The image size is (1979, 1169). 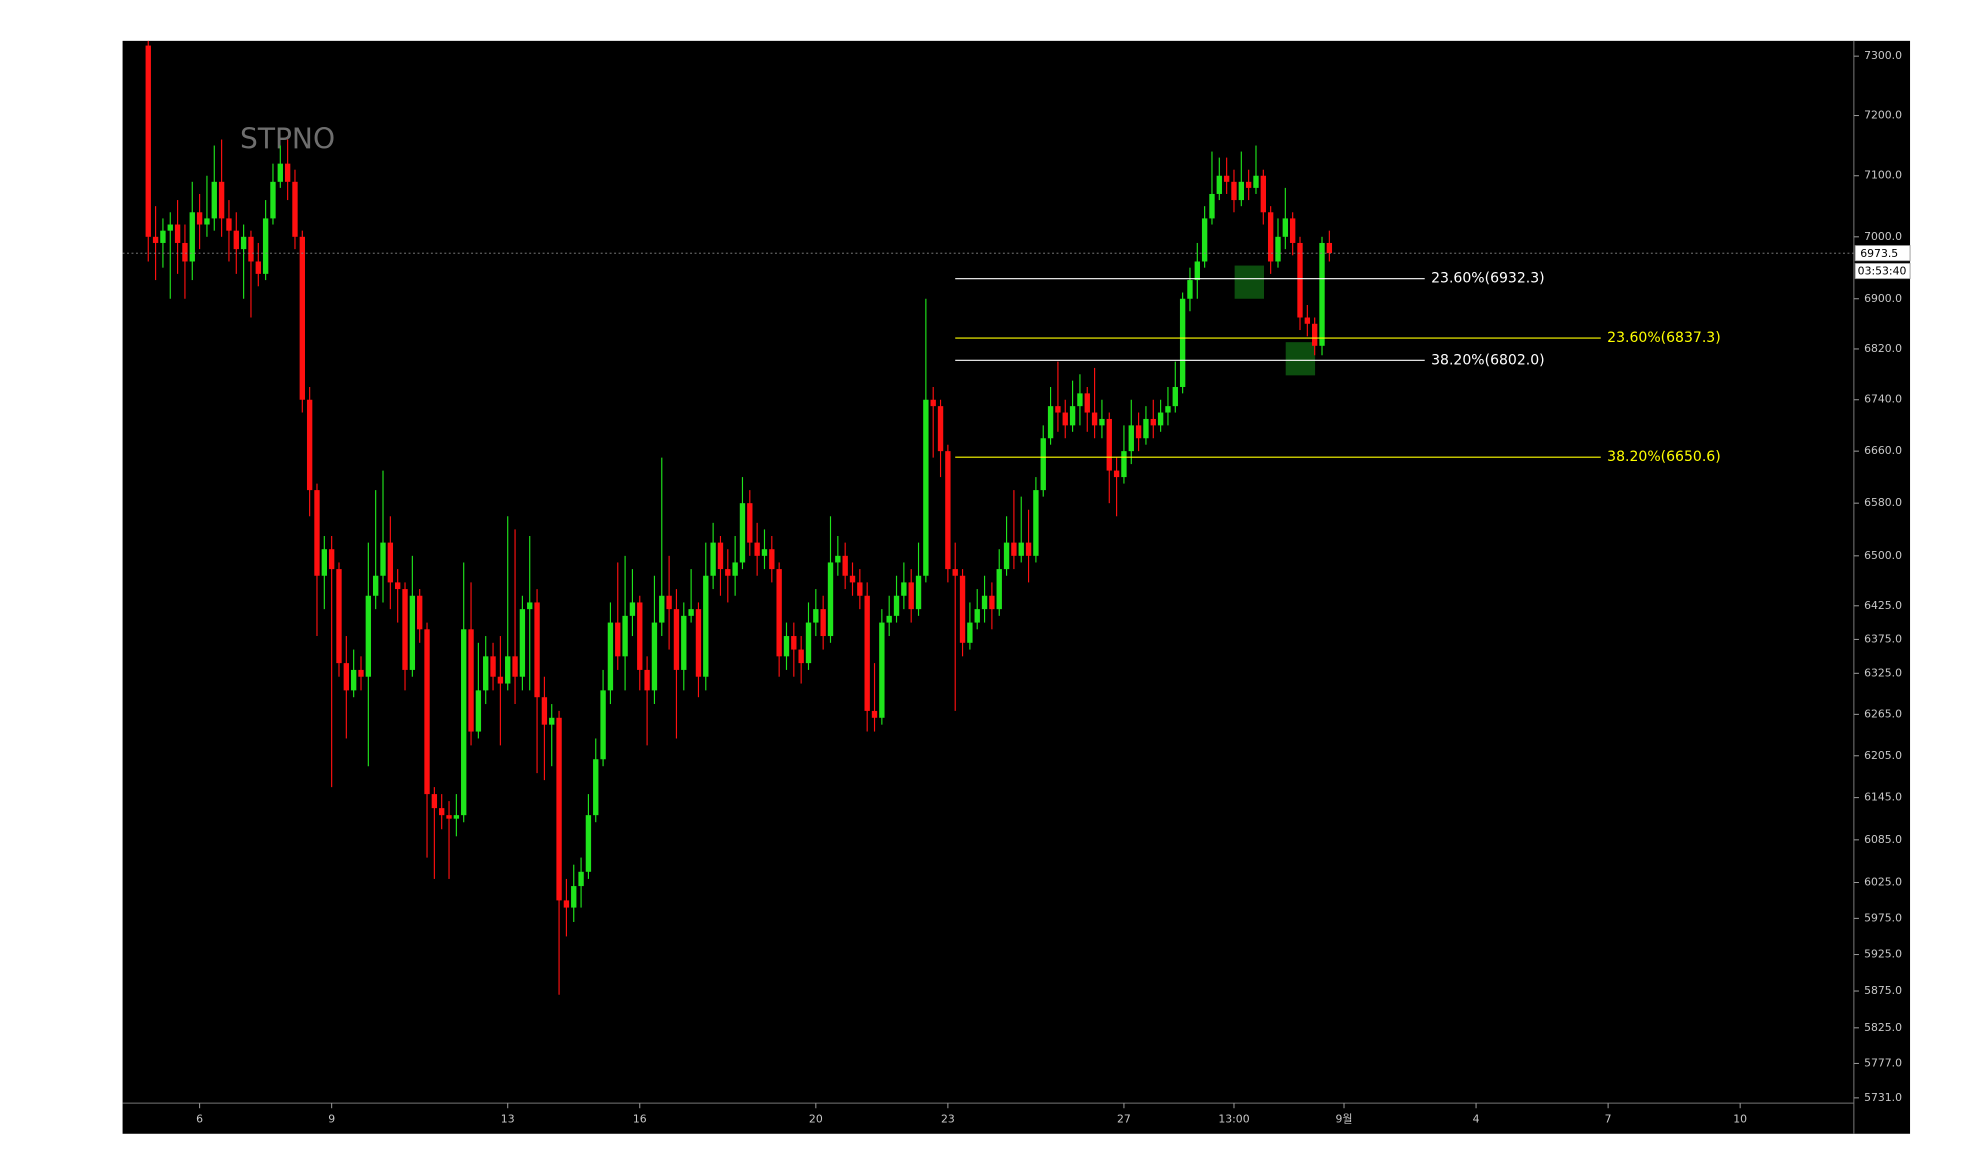 What do you see at coordinates (1883, 713) in the screenshot?
I see `y-tick-label: 6265.0` at bounding box center [1883, 713].